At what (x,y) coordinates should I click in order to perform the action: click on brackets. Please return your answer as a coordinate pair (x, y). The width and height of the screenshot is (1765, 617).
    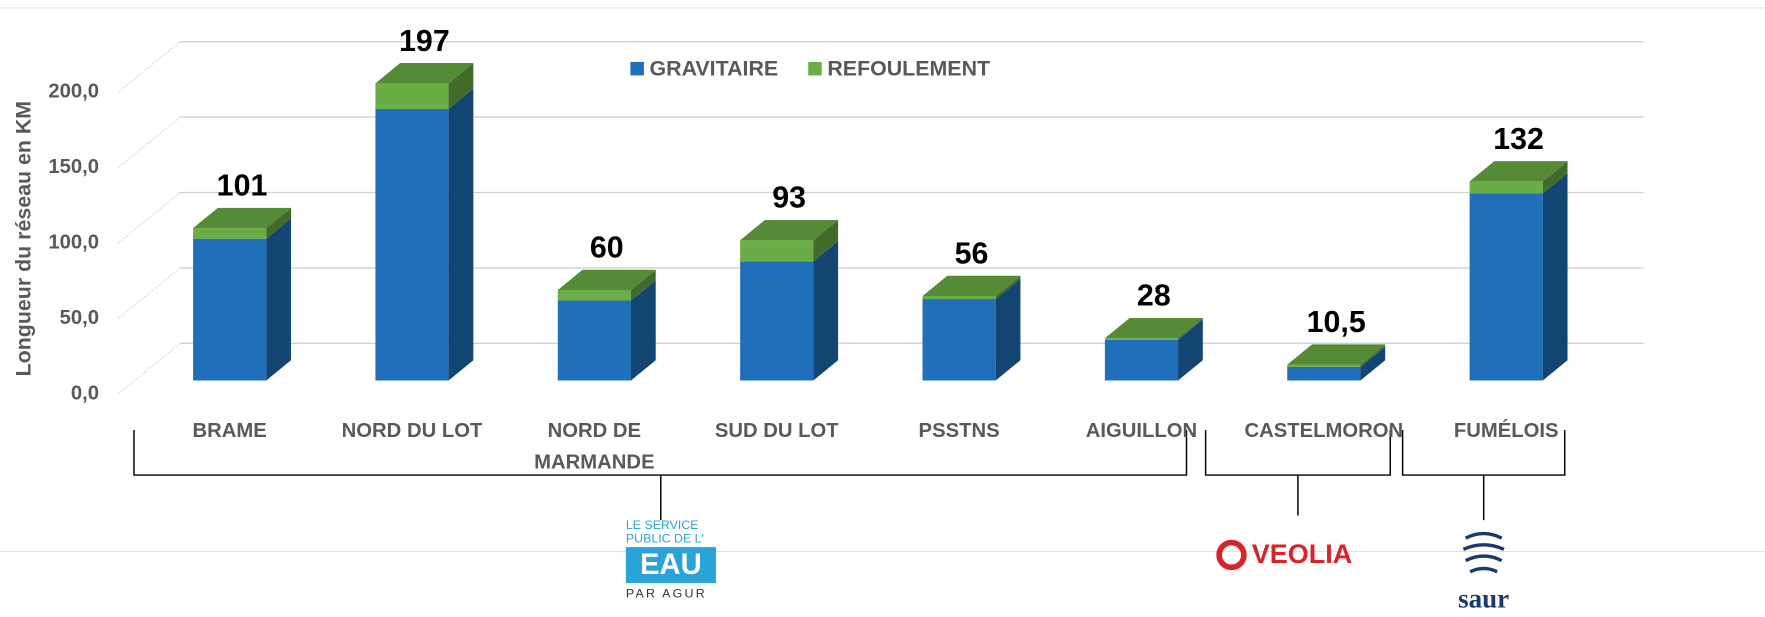
    Looking at the image, I should click on (849, 475).